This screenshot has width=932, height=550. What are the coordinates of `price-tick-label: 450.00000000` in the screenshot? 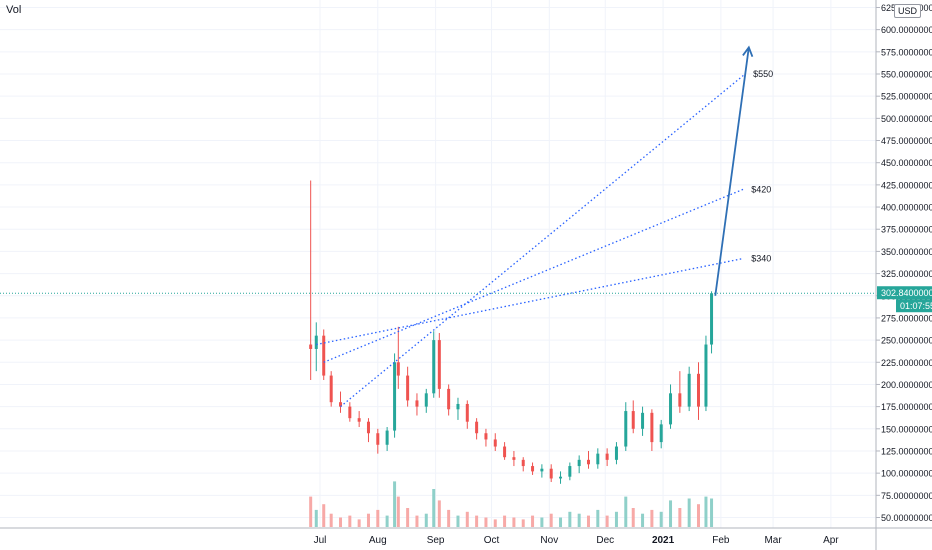 It's located at (906, 163).